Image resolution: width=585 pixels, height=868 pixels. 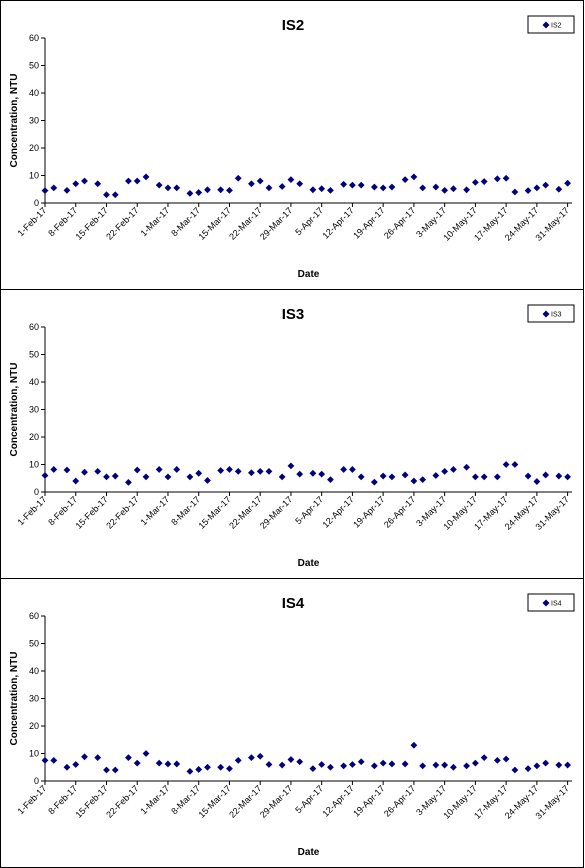 I want to click on legend-label: IS3, so click(x=556, y=315).